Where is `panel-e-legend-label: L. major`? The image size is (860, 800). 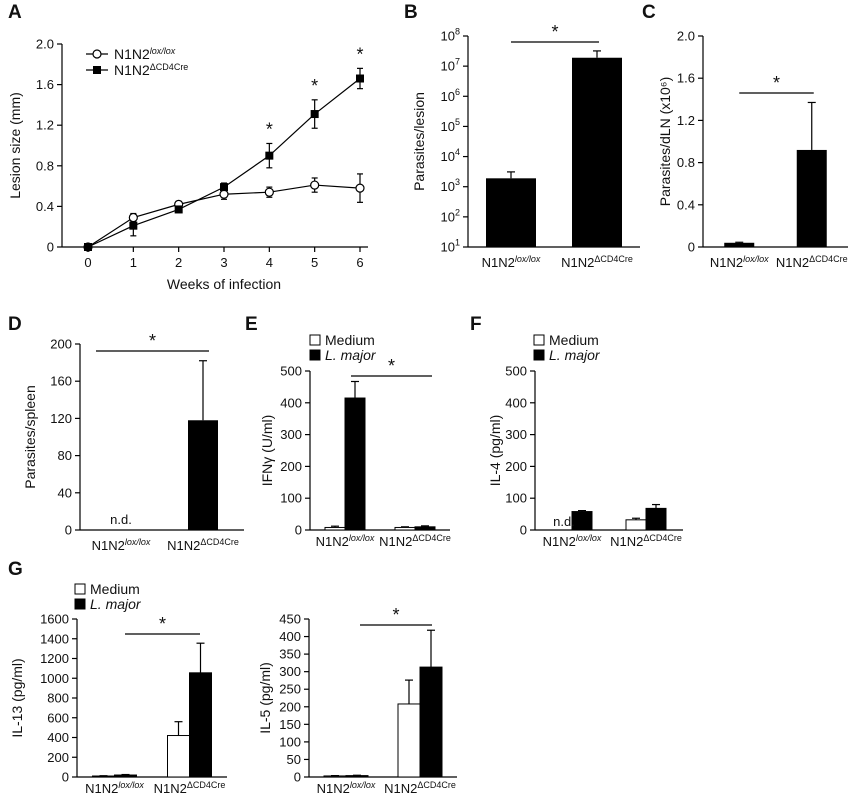 panel-e-legend-label: L. major is located at coordinates (351, 355).